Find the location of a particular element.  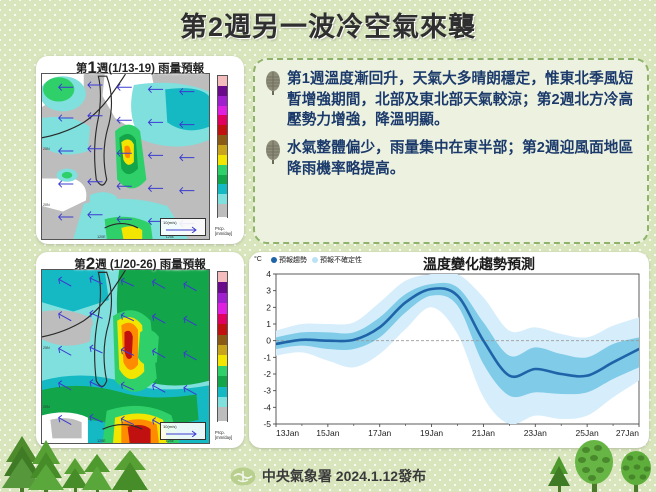

map-week2-xtick-125e: 125E is located at coordinates (169, 441).